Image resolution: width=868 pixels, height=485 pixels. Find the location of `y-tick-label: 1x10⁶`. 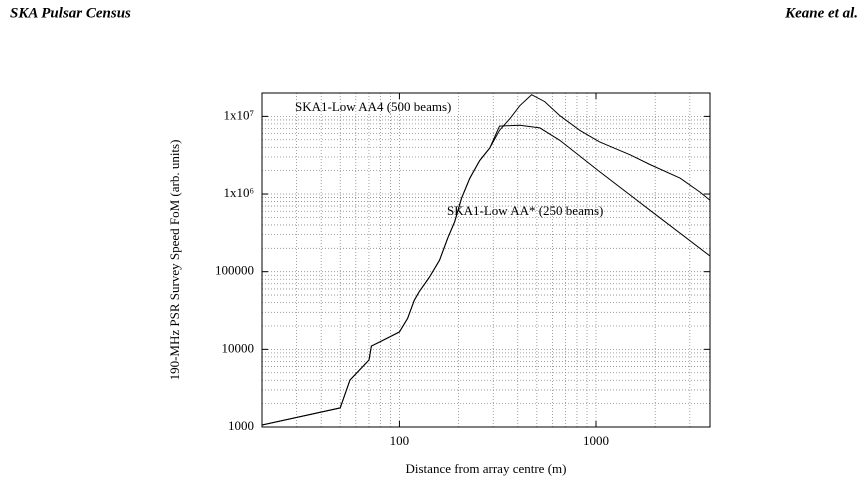

y-tick-label: 1x10⁶ is located at coordinates (238, 192).